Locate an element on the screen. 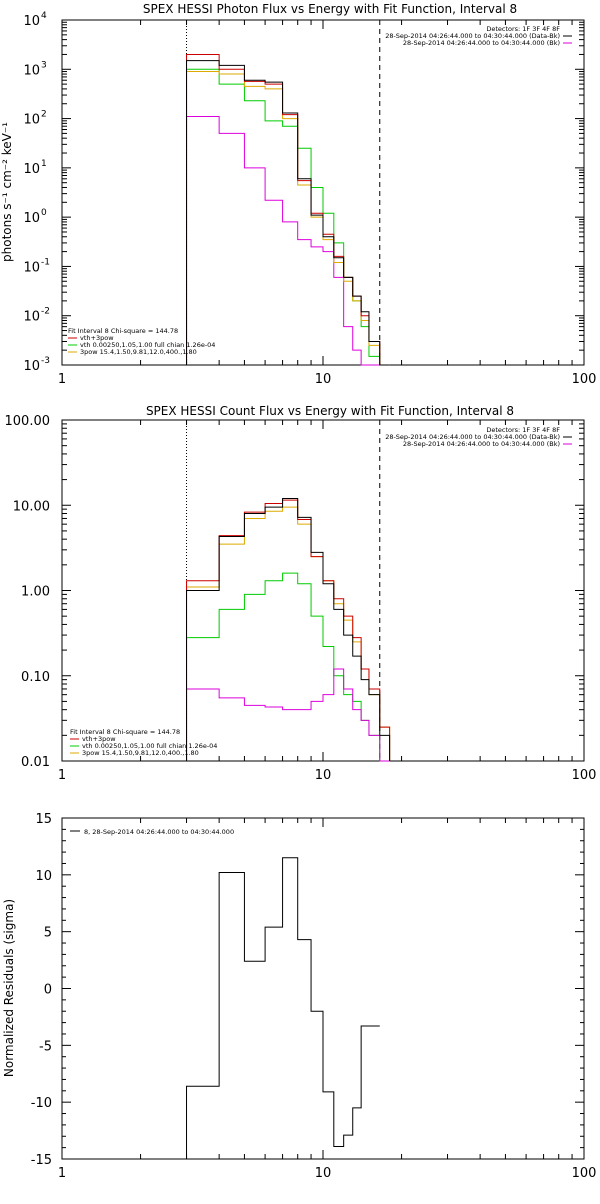  panel2-series-total is located at coordinates (288, 630).